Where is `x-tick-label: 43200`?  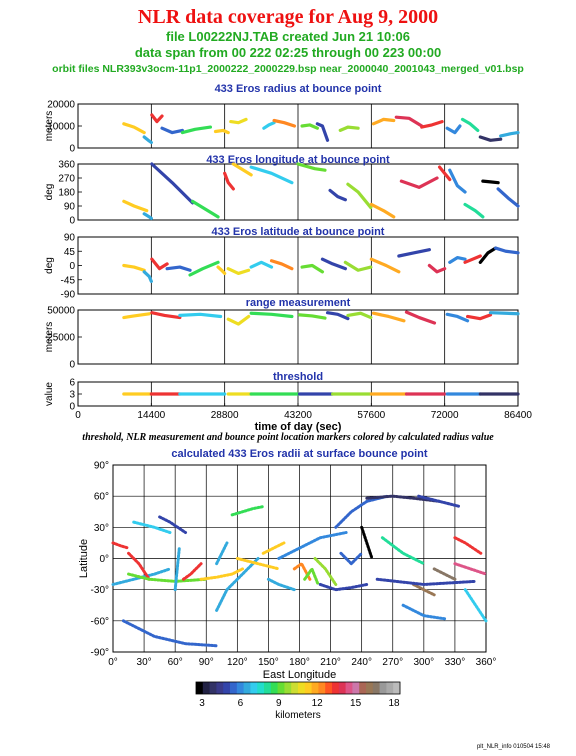
x-tick-label: 43200 is located at coordinates (298, 415).